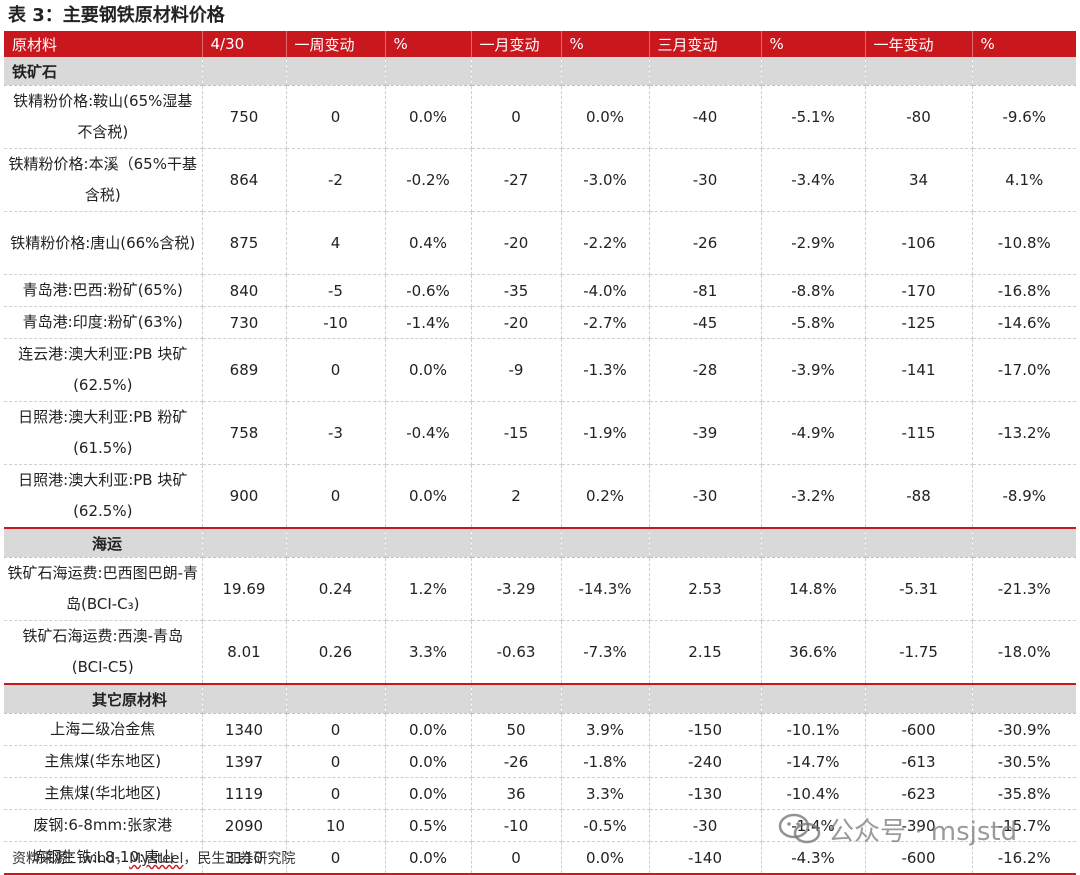 The image size is (1080, 875). What do you see at coordinates (428, 180) in the screenshot?
I see `value-cell: -0.2%` at bounding box center [428, 180].